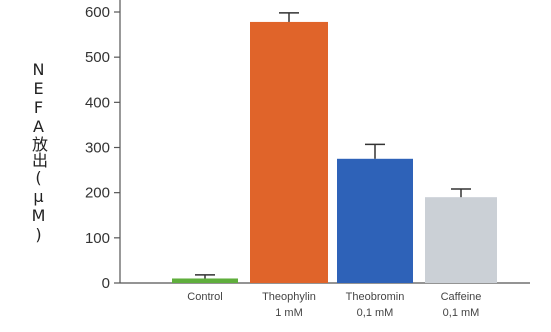 The height and width of the screenshot is (332, 551). What do you see at coordinates (97, 57) in the screenshot?
I see `y-tick-label: 500` at bounding box center [97, 57].